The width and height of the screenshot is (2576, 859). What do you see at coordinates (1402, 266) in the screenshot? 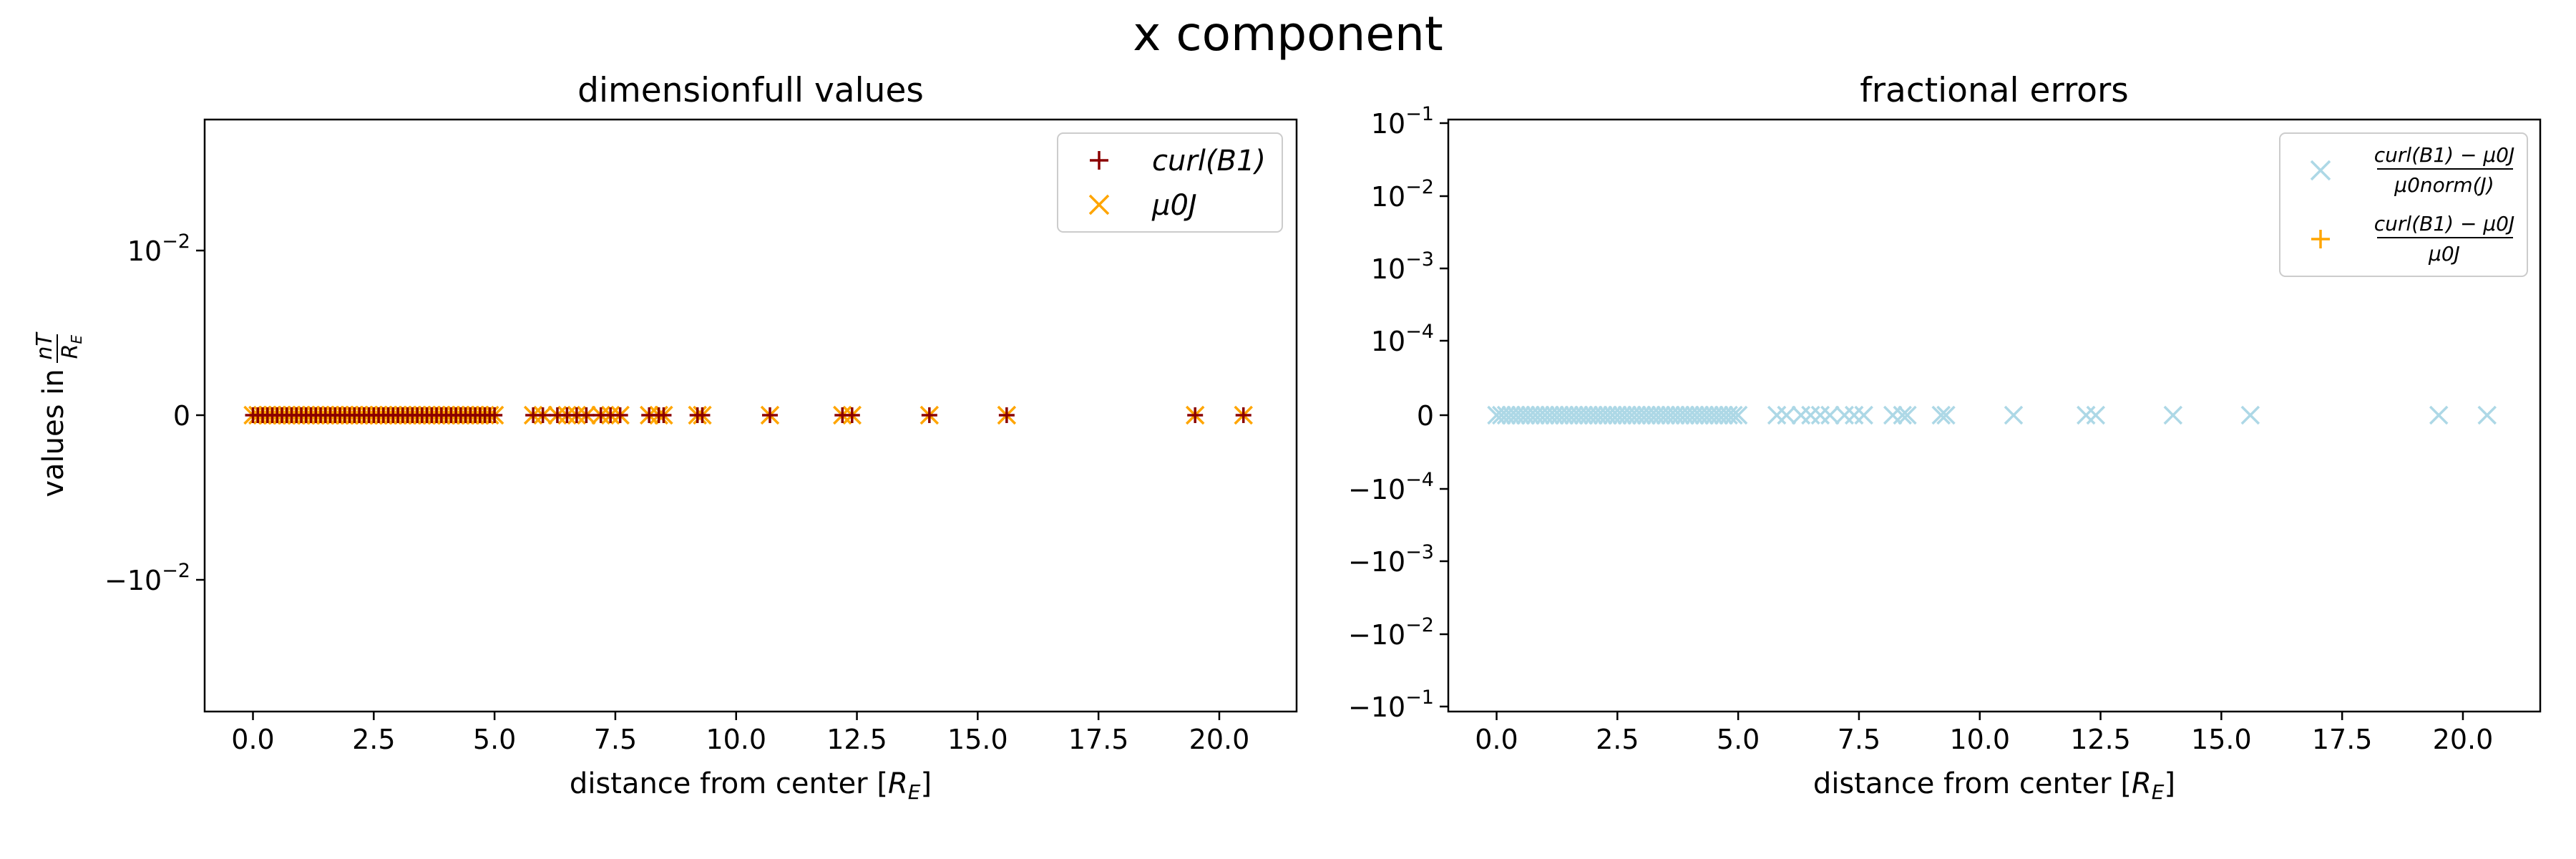
I see `y-tick-label: 10⁻³` at bounding box center [1402, 266].